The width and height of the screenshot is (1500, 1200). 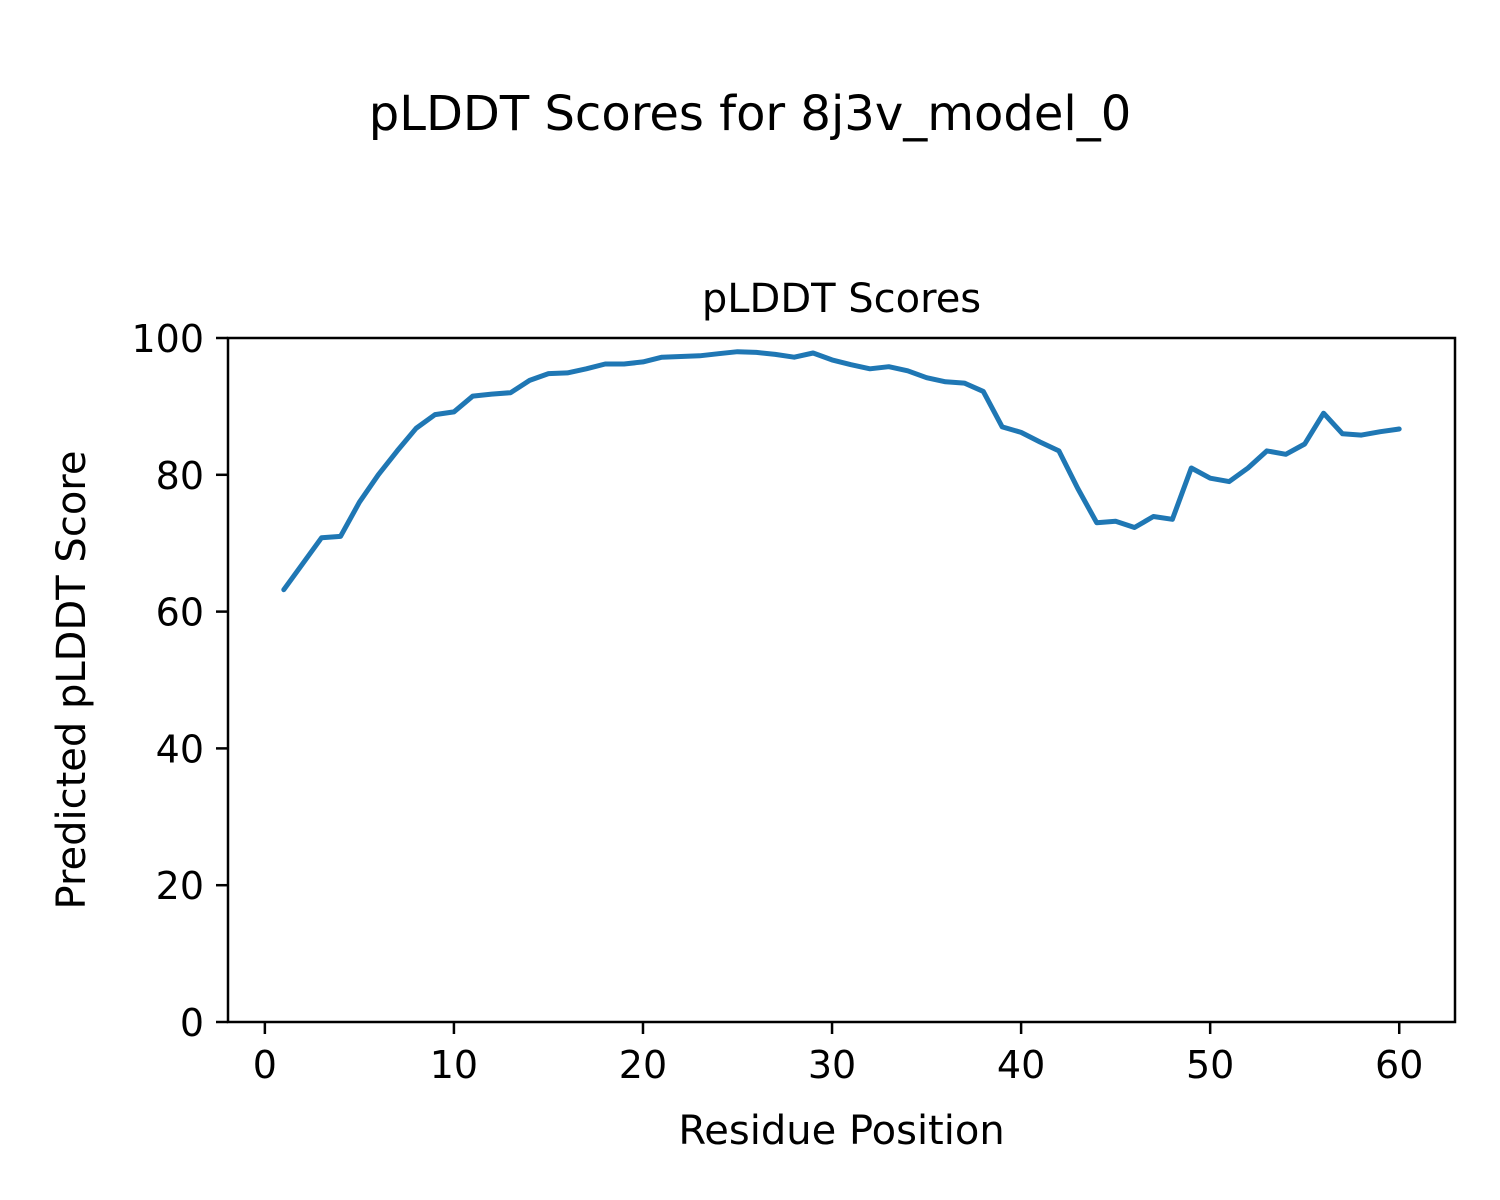 What do you see at coordinates (265, 1065) in the screenshot?
I see `x-tick-label: 0` at bounding box center [265, 1065].